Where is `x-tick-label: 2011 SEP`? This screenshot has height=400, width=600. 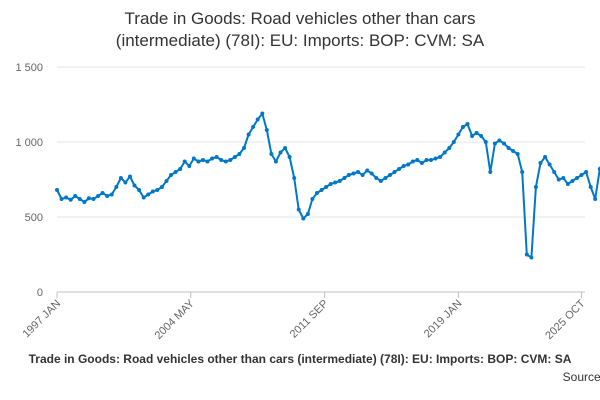
x-tick-label: 2011 SEP is located at coordinates (309, 319).